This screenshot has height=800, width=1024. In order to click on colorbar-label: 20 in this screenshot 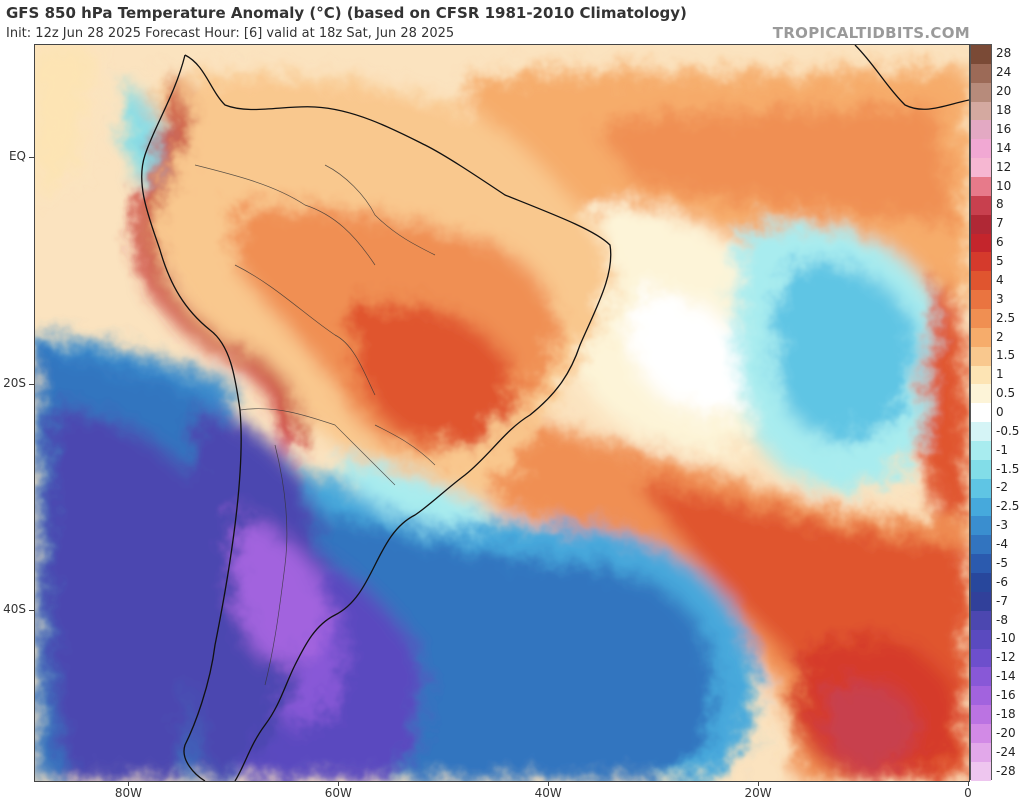, I will do `click(1004, 91)`.